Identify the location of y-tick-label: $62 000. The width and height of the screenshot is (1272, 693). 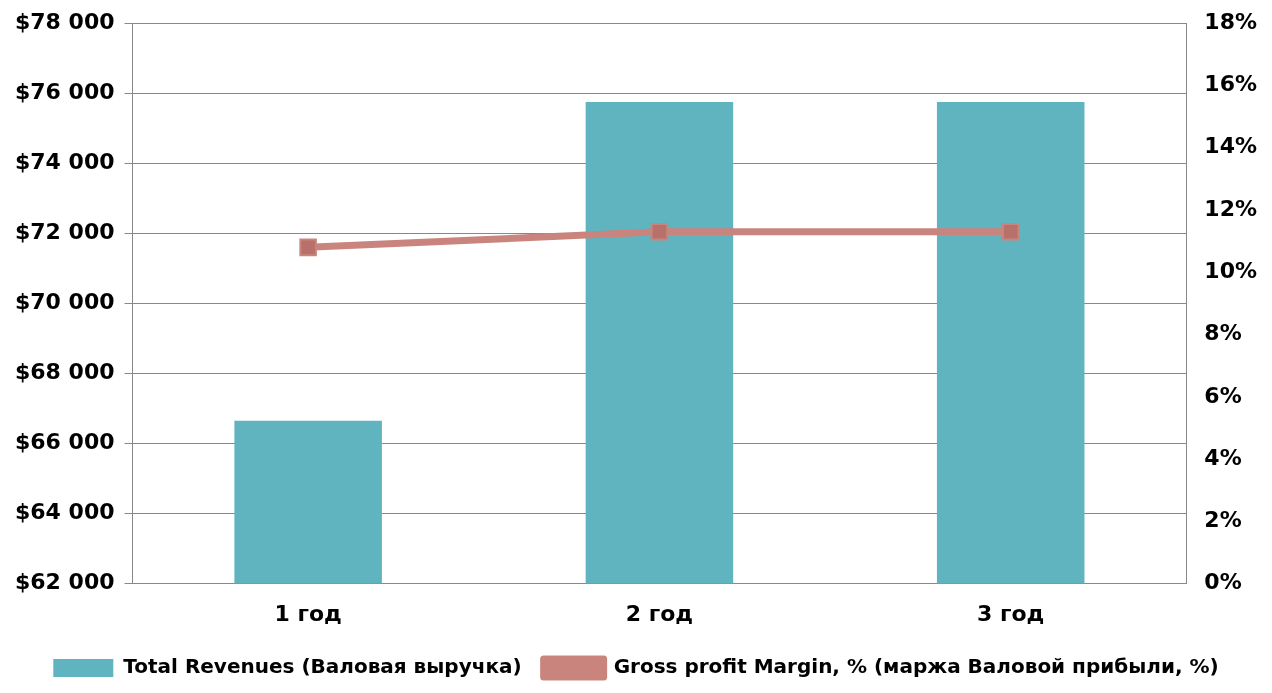
(64, 582).